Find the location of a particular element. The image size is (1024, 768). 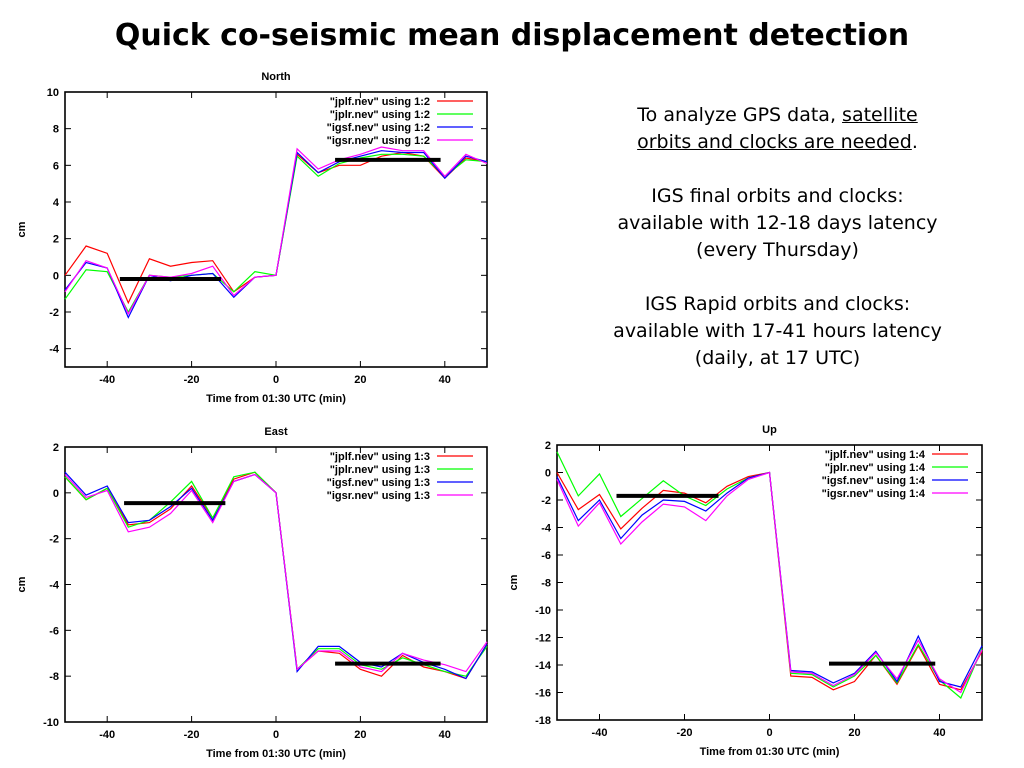

legend-label: "jplr.nev" using 1:4 is located at coordinates (875, 468).